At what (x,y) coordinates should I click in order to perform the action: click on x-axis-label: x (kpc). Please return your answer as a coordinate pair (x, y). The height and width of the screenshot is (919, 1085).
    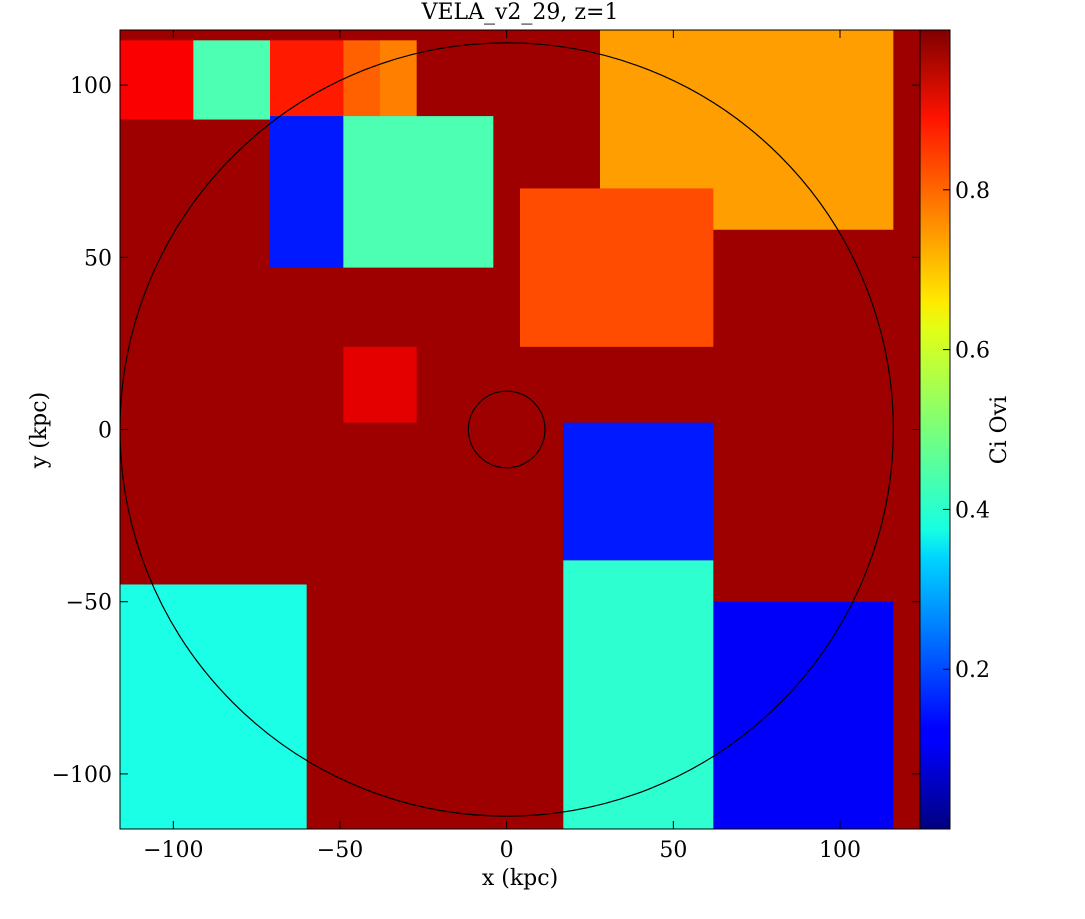
    Looking at the image, I should click on (520, 878).